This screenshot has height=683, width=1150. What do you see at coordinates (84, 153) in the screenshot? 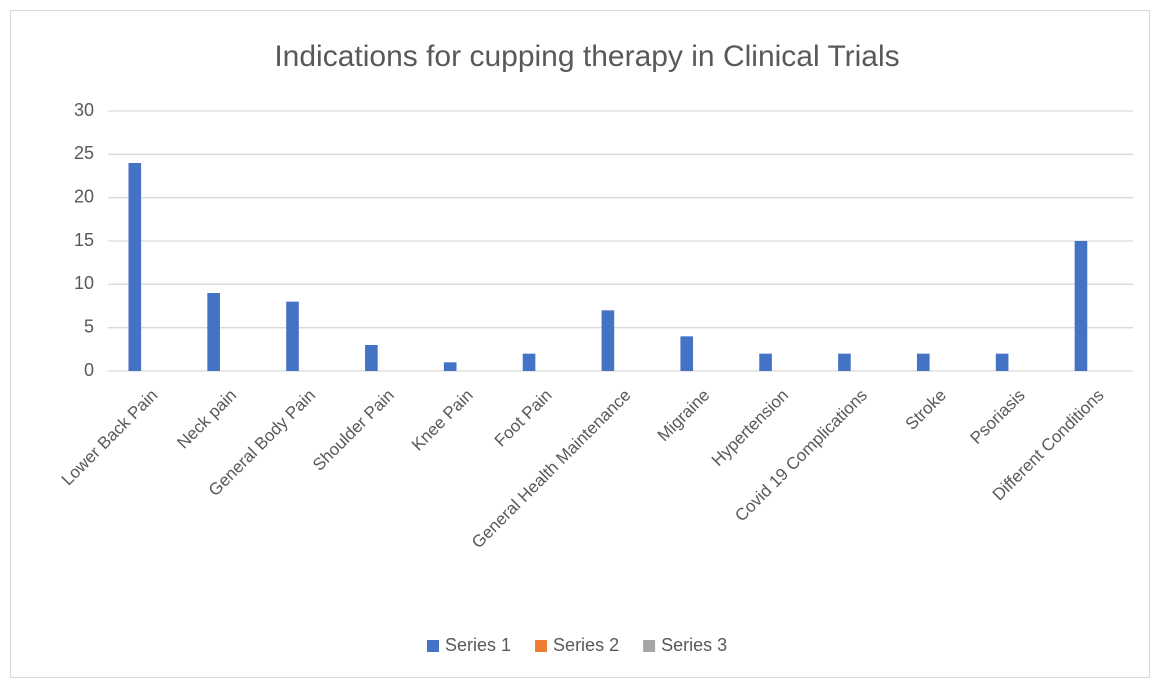
I see `y-tick-label: 25` at bounding box center [84, 153].